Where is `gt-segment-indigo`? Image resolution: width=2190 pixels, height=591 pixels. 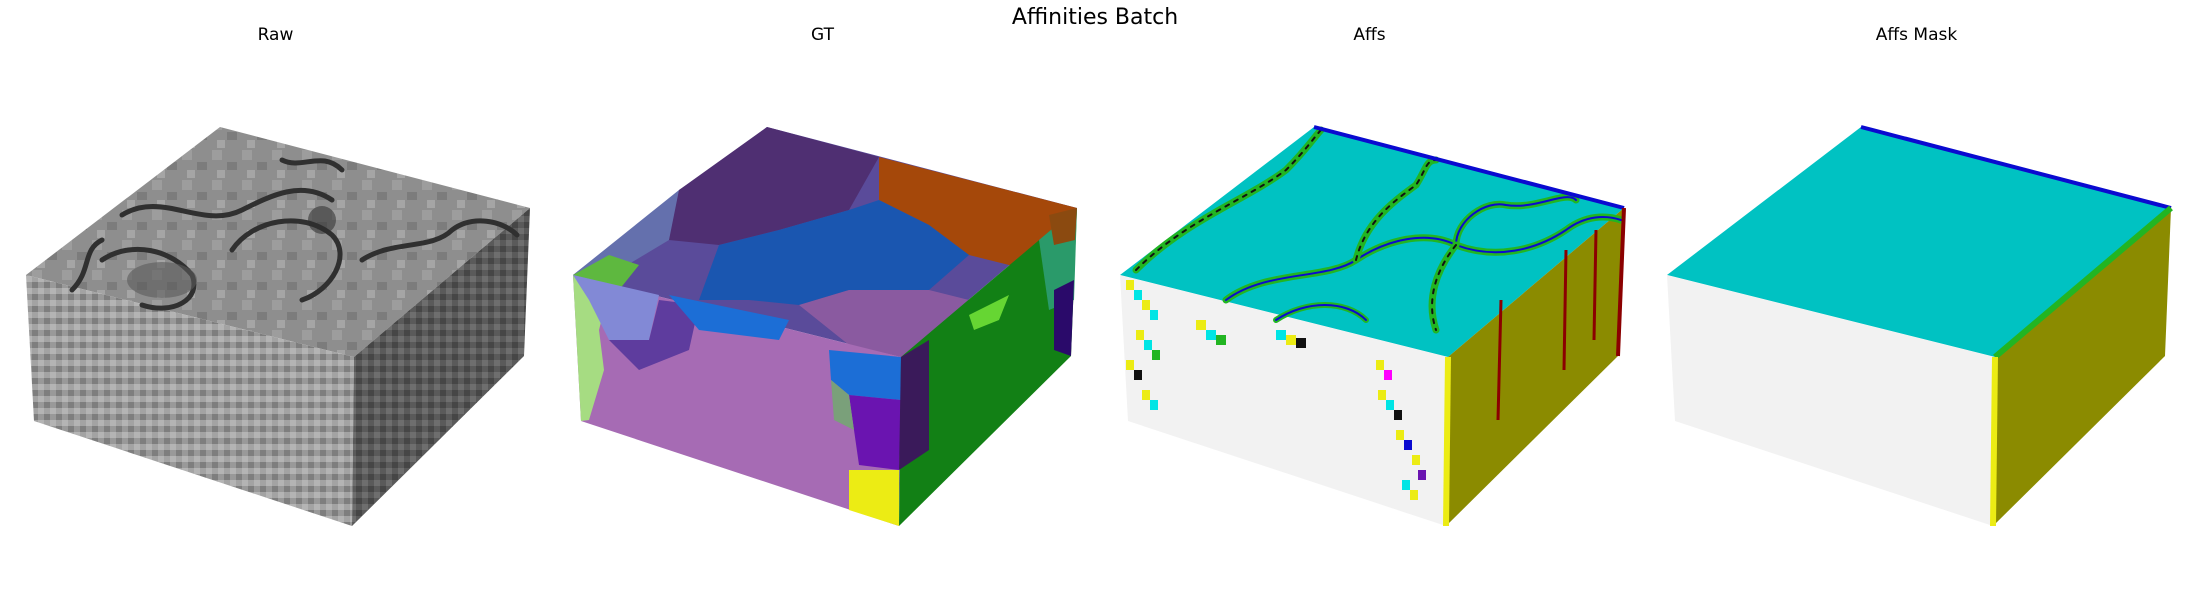 gt-segment-indigo is located at coordinates (875, 432).